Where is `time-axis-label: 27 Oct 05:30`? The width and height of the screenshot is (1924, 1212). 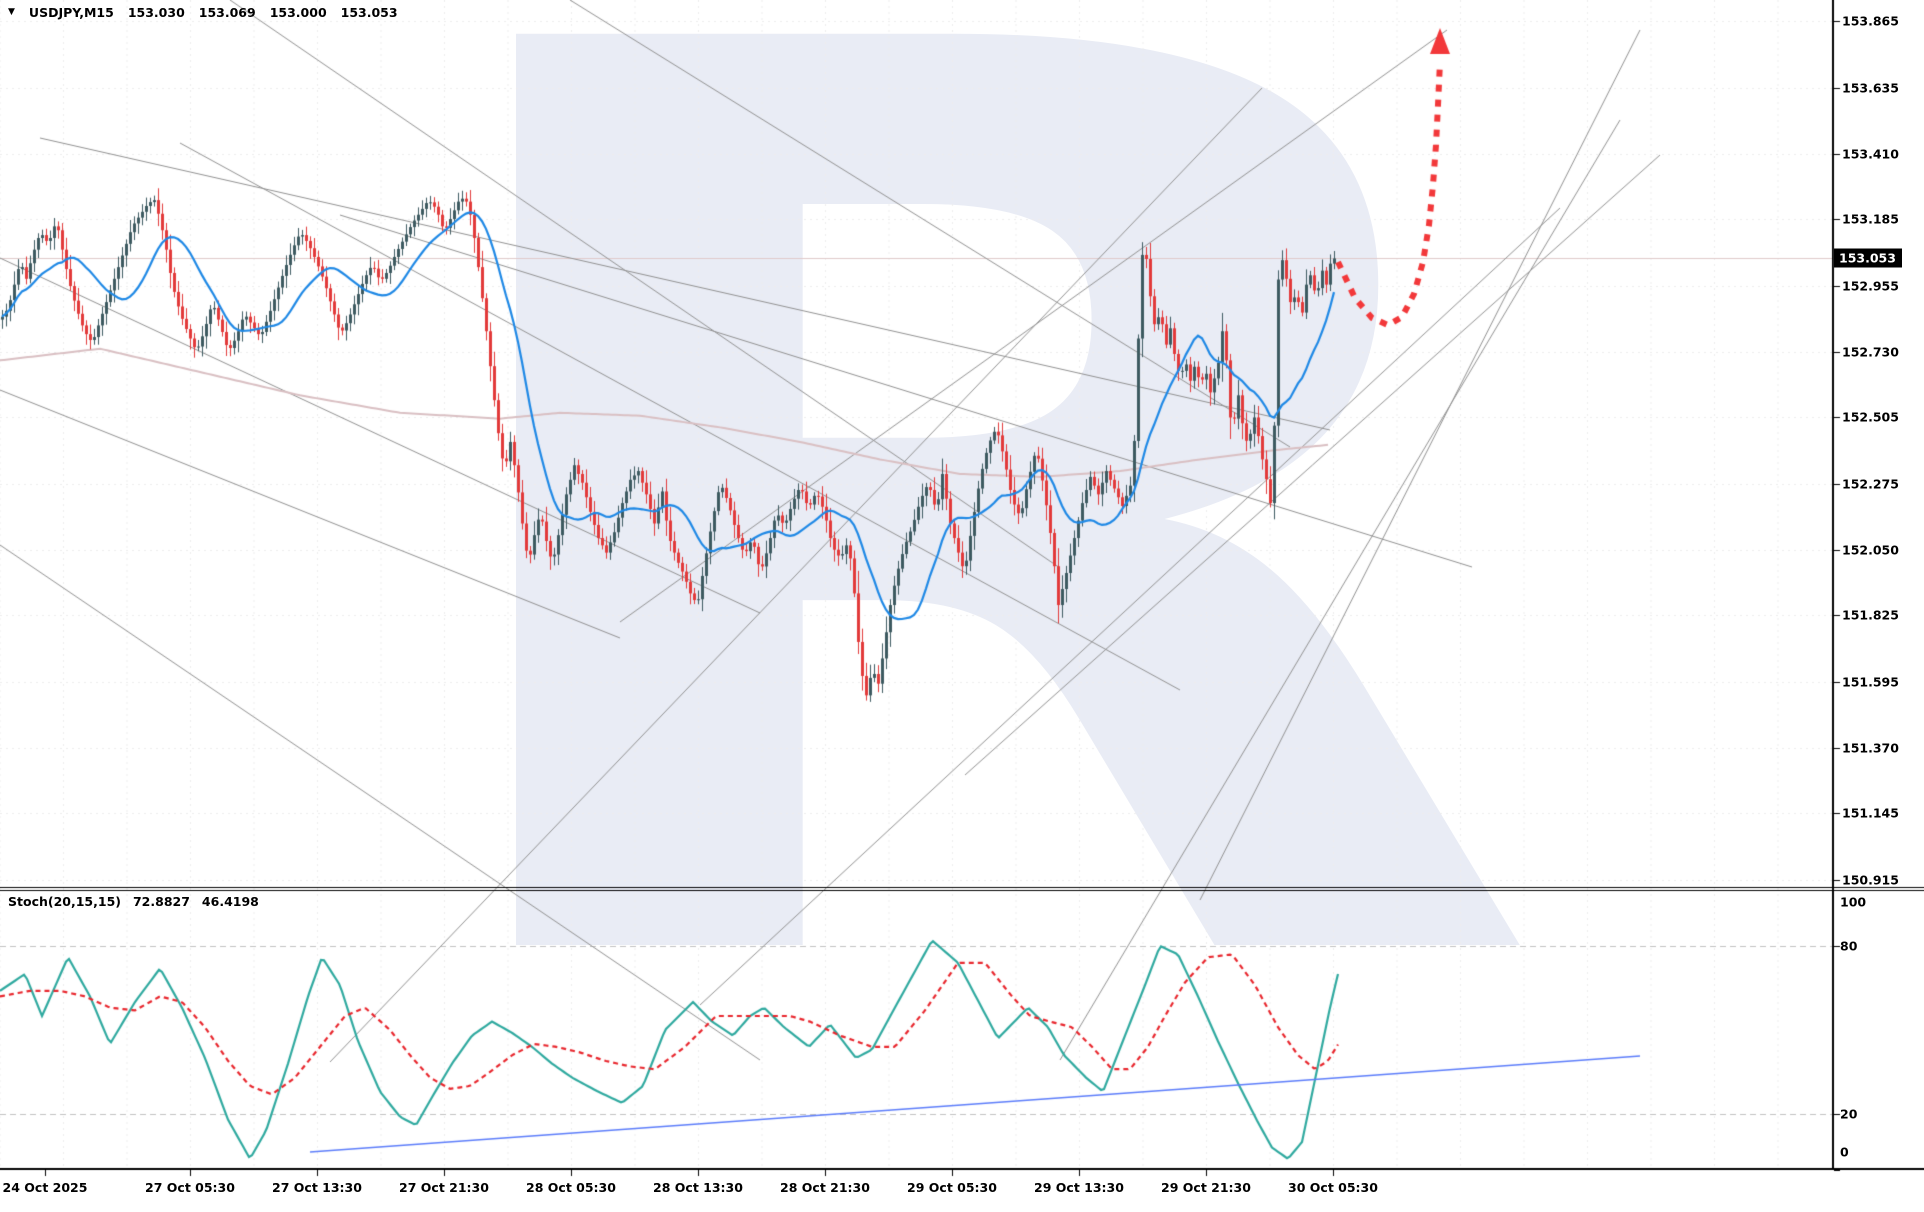
time-axis-label: 27 Oct 05:30 is located at coordinates (190, 1187).